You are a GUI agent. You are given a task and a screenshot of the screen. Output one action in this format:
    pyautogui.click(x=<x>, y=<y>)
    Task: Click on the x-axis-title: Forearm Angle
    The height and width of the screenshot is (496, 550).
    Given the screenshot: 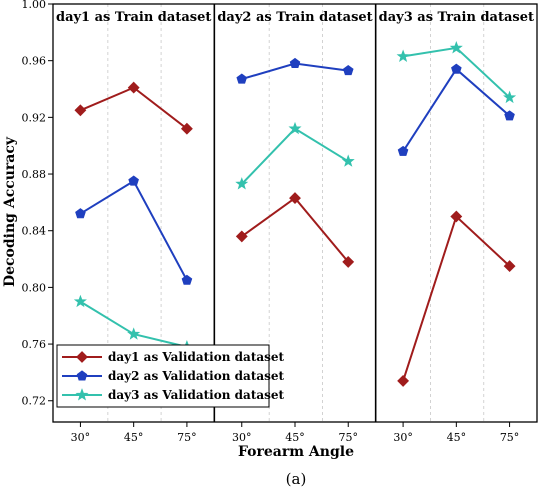 What is the action you would take?
    pyautogui.click(x=296, y=452)
    